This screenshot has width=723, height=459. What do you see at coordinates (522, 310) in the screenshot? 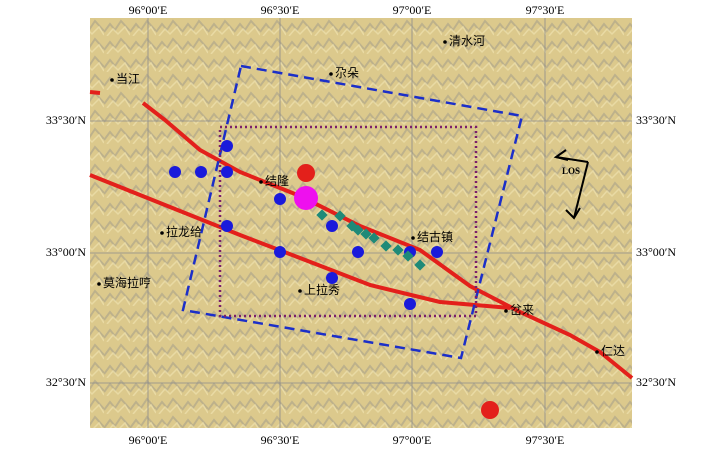
I see `place-label: 岔来` at bounding box center [522, 310].